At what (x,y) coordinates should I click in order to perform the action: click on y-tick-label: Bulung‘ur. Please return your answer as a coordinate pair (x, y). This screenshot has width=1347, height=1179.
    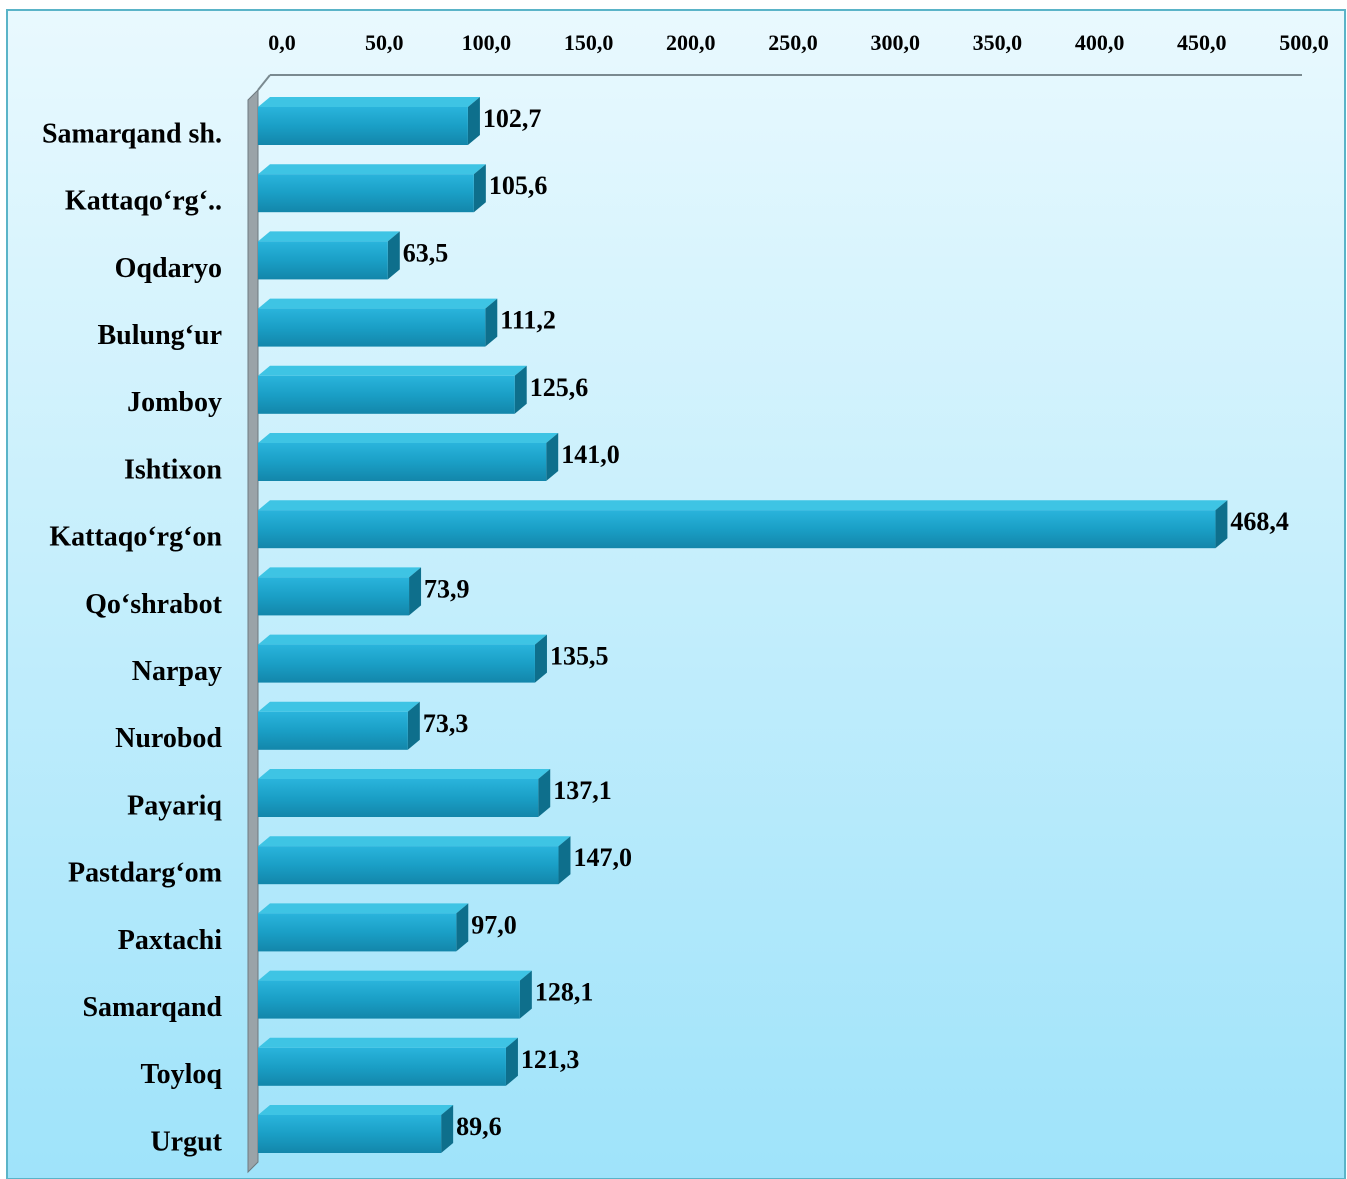
    Looking at the image, I should click on (160, 335).